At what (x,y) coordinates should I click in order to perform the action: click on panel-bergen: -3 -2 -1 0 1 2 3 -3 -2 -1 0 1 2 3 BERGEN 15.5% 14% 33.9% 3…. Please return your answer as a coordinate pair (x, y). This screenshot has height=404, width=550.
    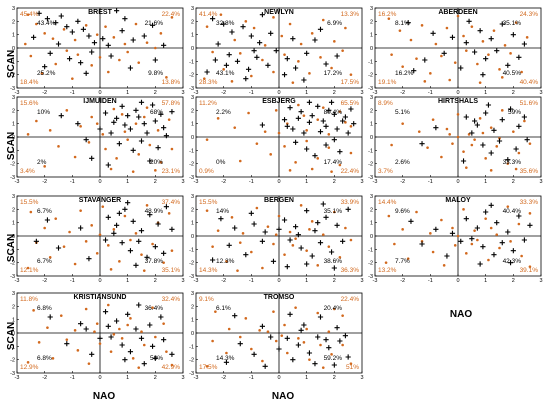
    Looking at the image, I should click on (276, 239).